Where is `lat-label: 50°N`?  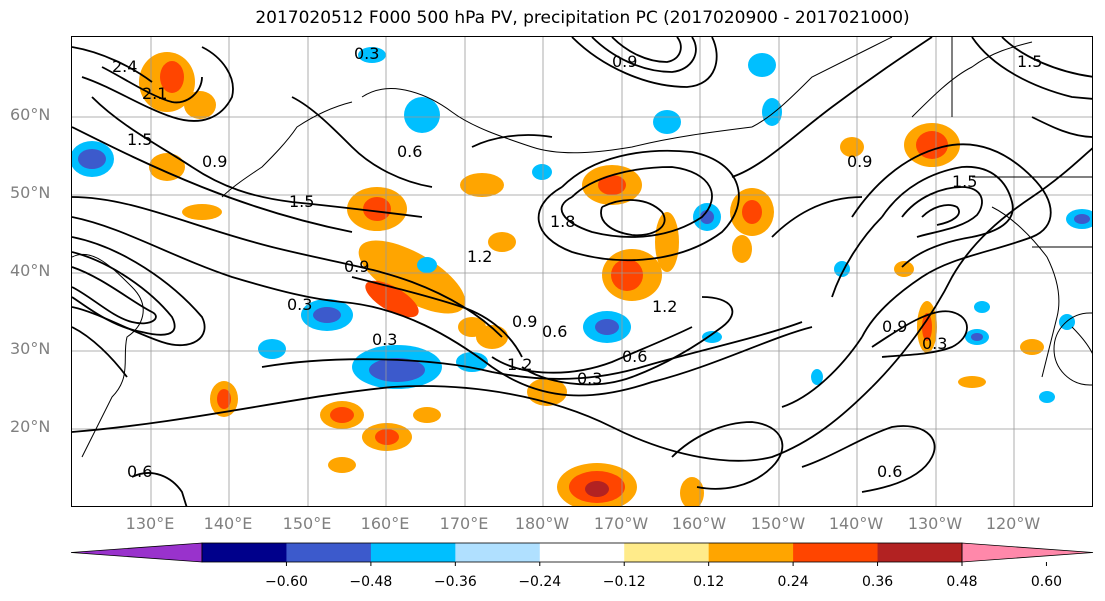
lat-label: 50°N is located at coordinates (30, 192).